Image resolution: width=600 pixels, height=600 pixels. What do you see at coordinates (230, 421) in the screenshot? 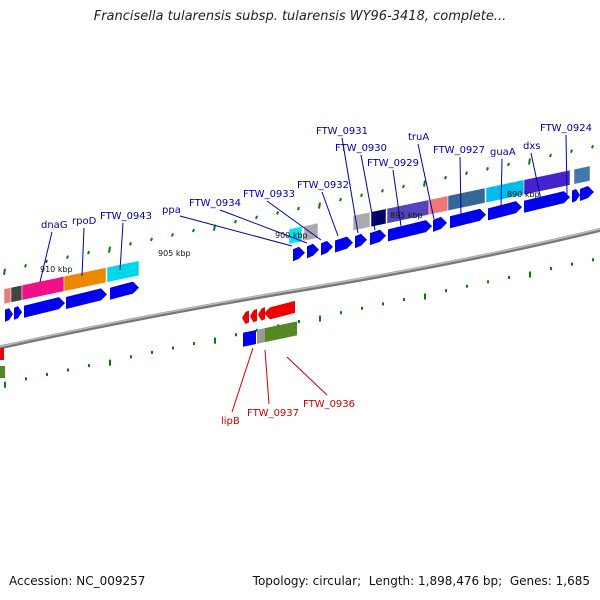
I see `gene-label-lipB: lipB` at bounding box center [230, 421].